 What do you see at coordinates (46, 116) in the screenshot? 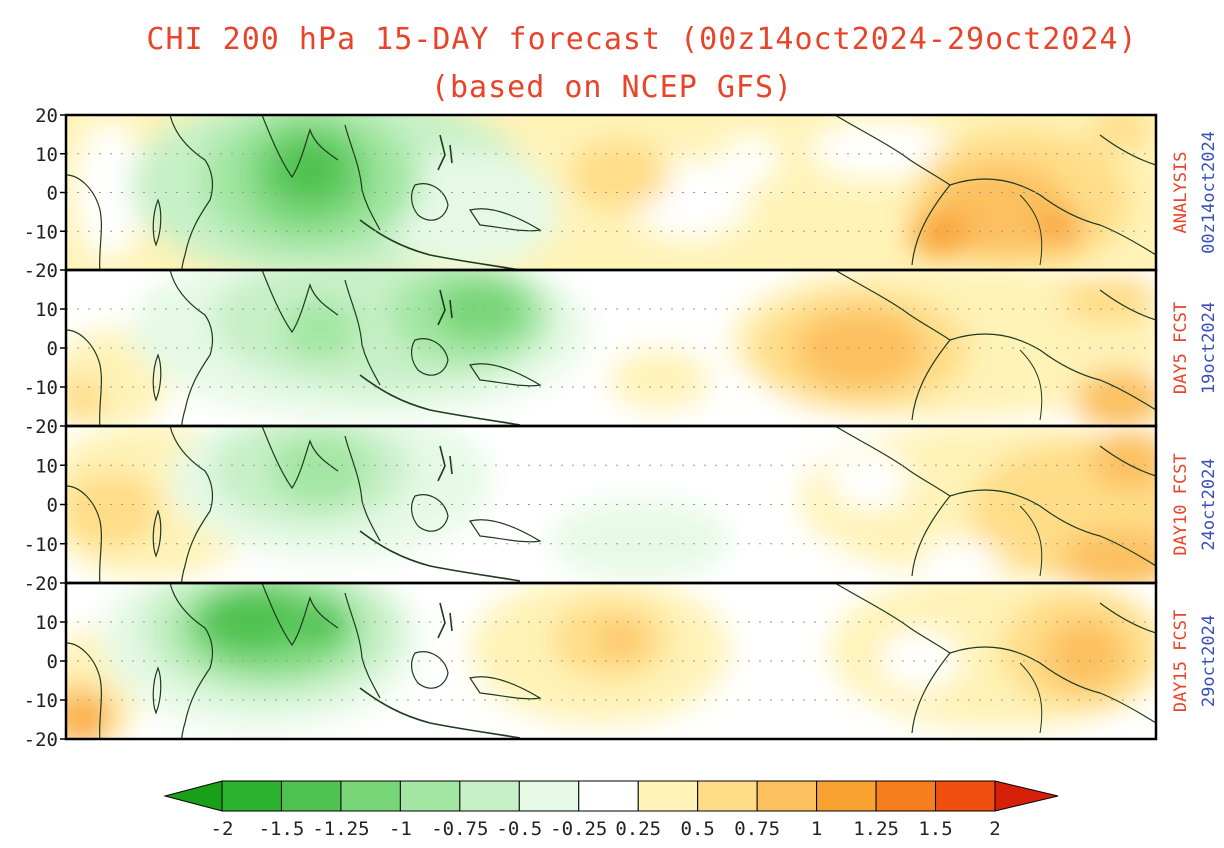
I see `y-tick-label: 20` at bounding box center [46, 116].